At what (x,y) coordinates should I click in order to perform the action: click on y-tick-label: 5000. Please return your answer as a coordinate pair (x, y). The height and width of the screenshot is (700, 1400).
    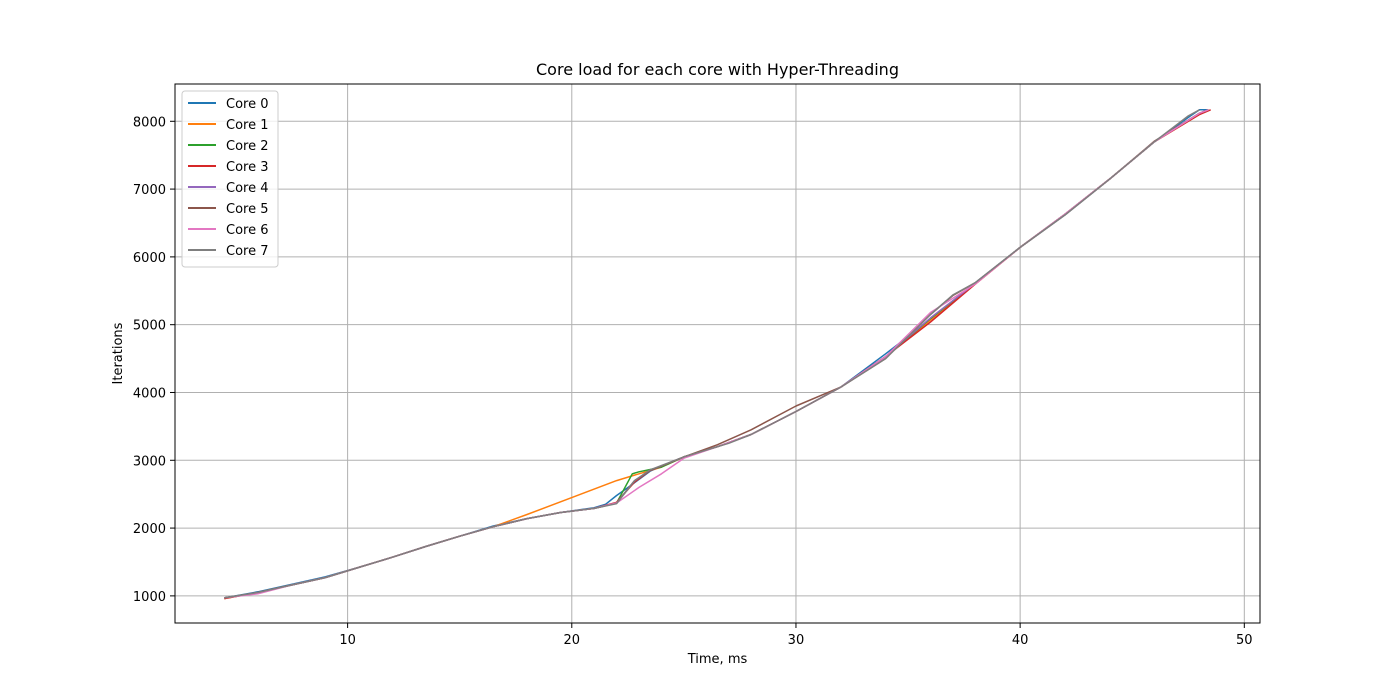
    Looking at the image, I should click on (149, 326).